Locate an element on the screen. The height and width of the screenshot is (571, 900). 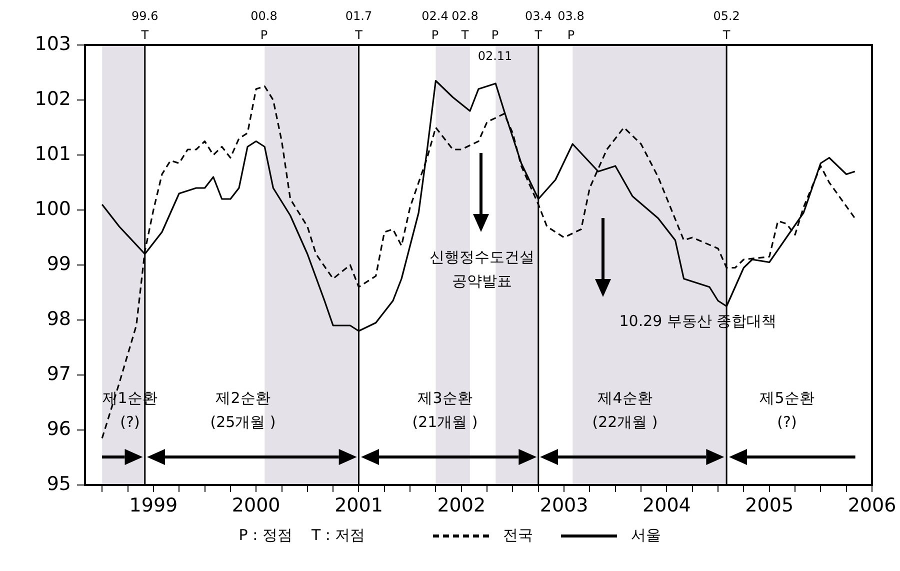
y-tick-label: 102 is located at coordinates (52, 99).